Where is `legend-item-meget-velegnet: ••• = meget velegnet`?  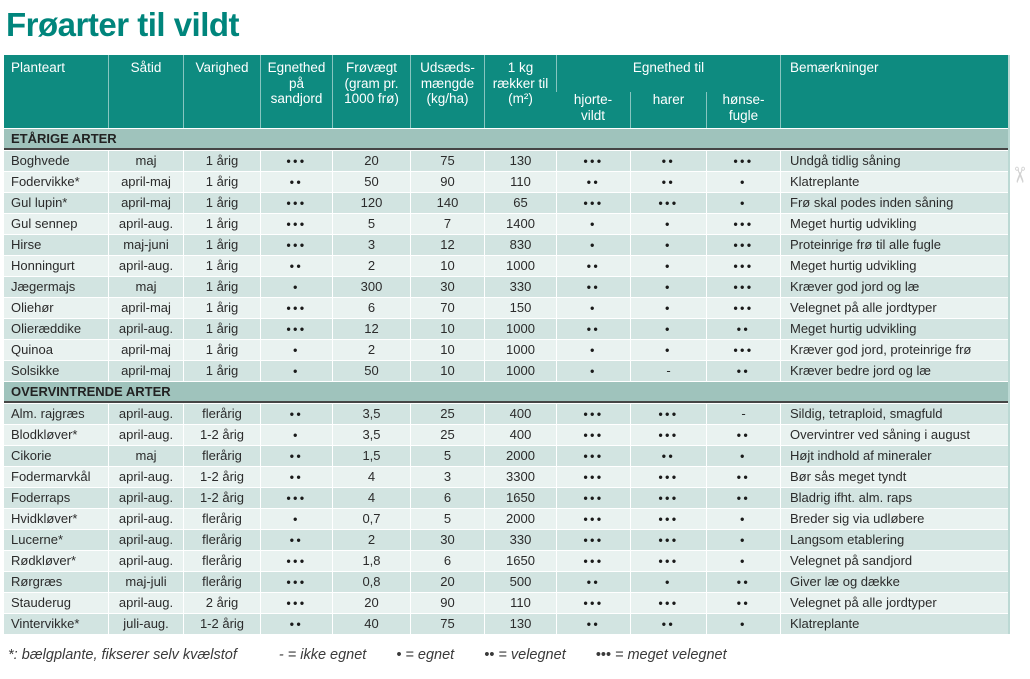
legend-item-meget-velegnet: ••• = meget velegnet is located at coordinates (661, 655).